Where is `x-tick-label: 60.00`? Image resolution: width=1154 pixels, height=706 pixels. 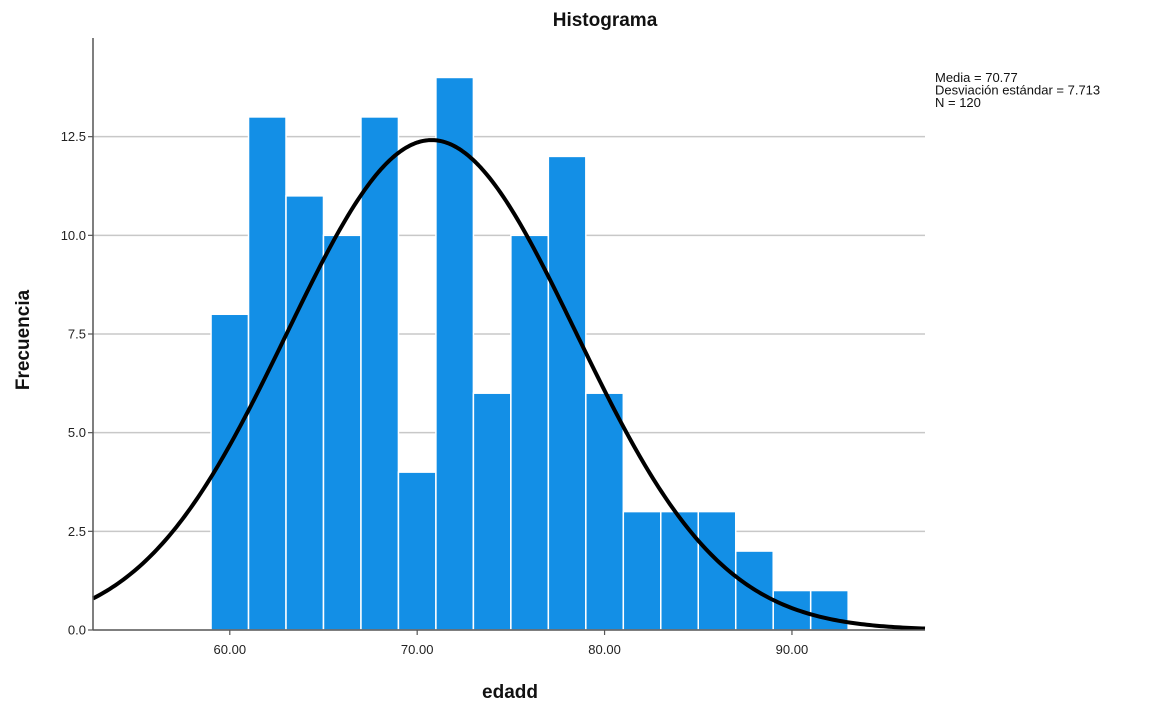
x-tick-label: 60.00 is located at coordinates (230, 649).